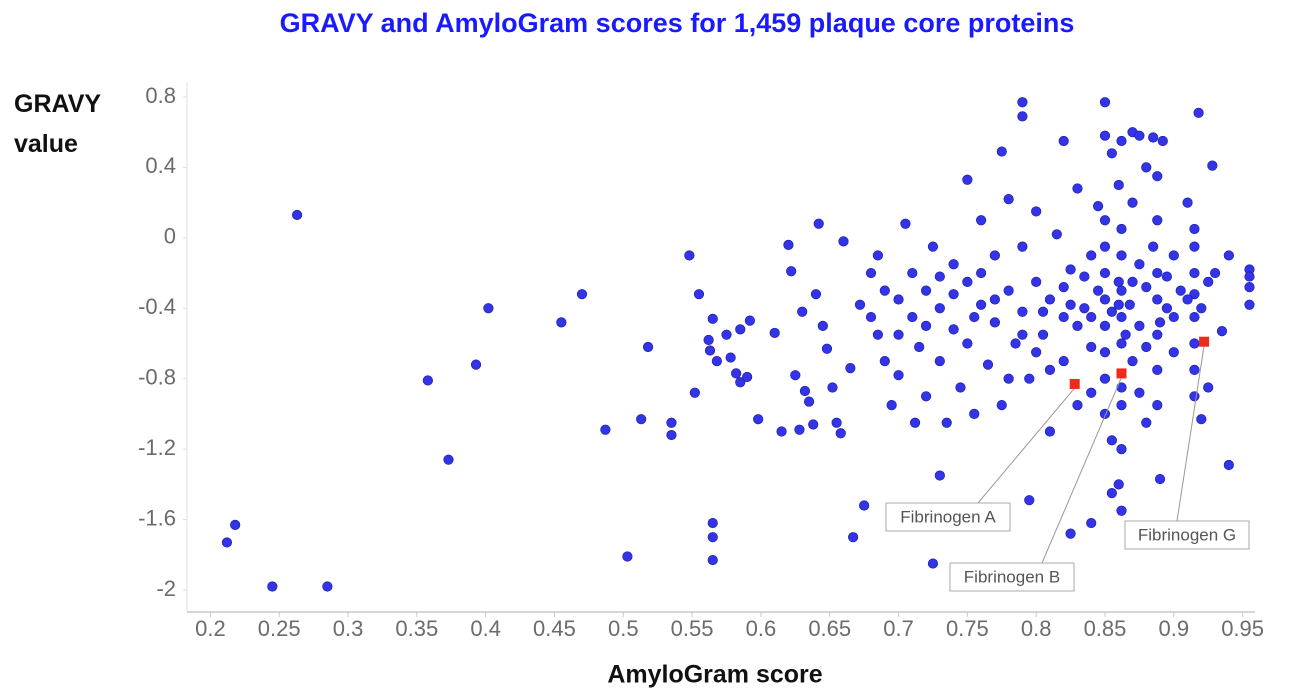 This screenshot has height=699, width=1298. What do you see at coordinates (279, 628) in the screenshot?
I see `x-tick-label: 0.25` at bounding box center [279, 628].